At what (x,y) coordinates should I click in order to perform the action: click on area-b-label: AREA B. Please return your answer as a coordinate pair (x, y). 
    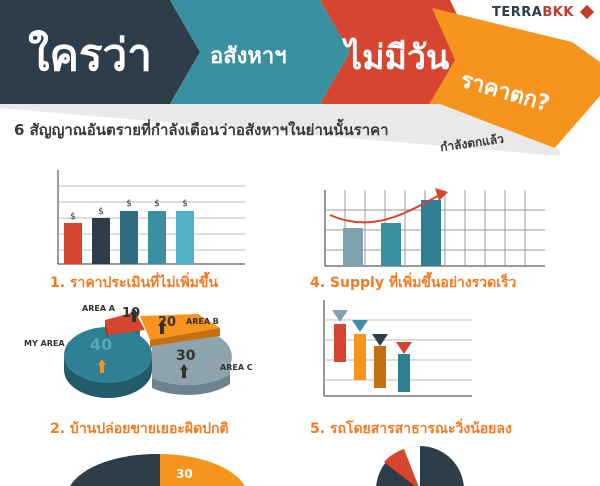
    Looking at the image, I should click on (202, 321).